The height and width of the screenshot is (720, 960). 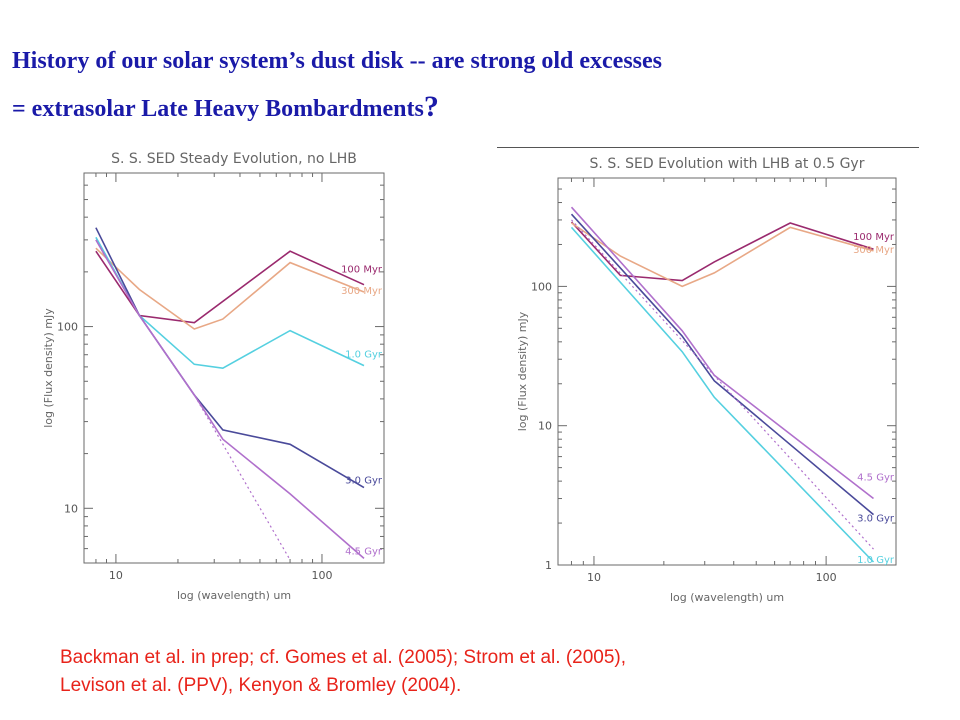 I want to click on right-y-tick-label: 10, so click(x=545, y=426).